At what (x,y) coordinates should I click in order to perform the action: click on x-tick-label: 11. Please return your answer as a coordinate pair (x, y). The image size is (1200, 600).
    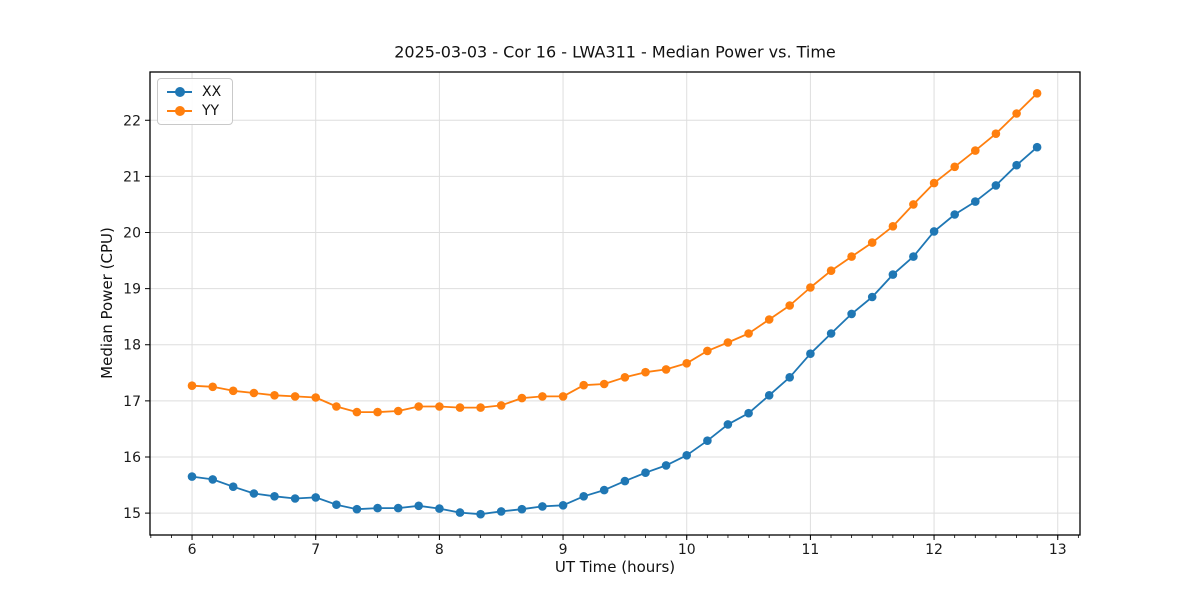
    Looking at the image, I should click on (810, 550).